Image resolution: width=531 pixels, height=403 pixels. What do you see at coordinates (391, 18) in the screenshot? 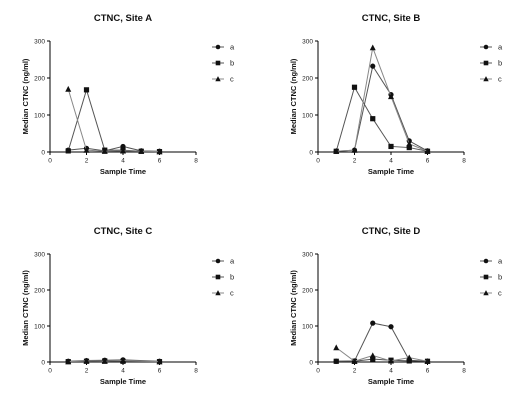
I see `chart-title: CTNC, Site B` at bounding box center [391, 18].